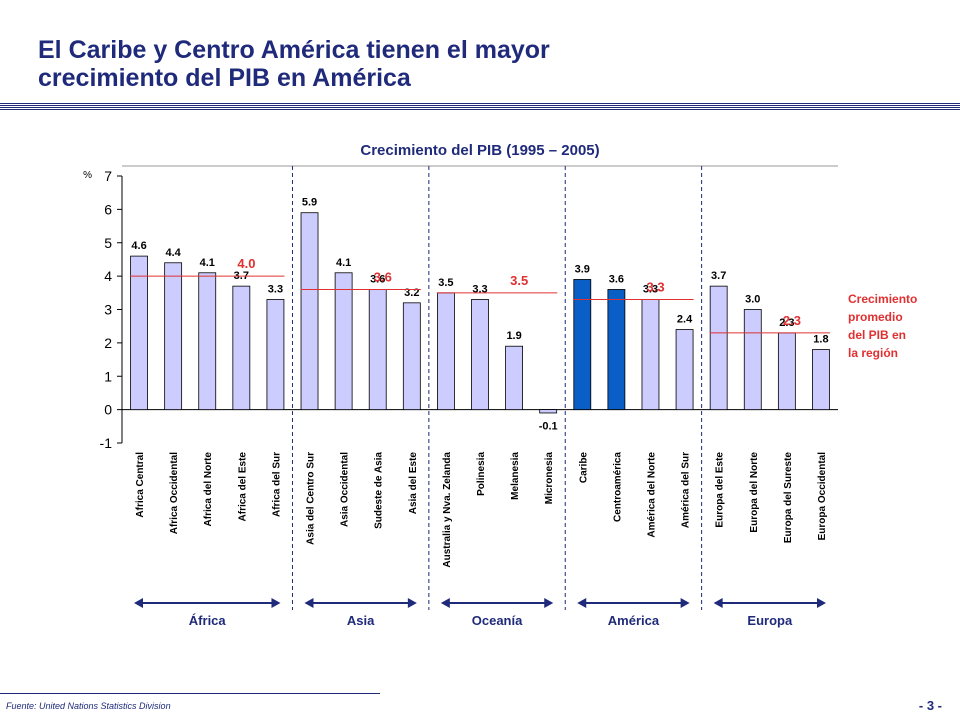 This screenshot has height=720, width=960. What do you see at coordinates (685, 320) in the screenshot?
I see `bar-value-label: 2.4` at bounding box center [685, 320].